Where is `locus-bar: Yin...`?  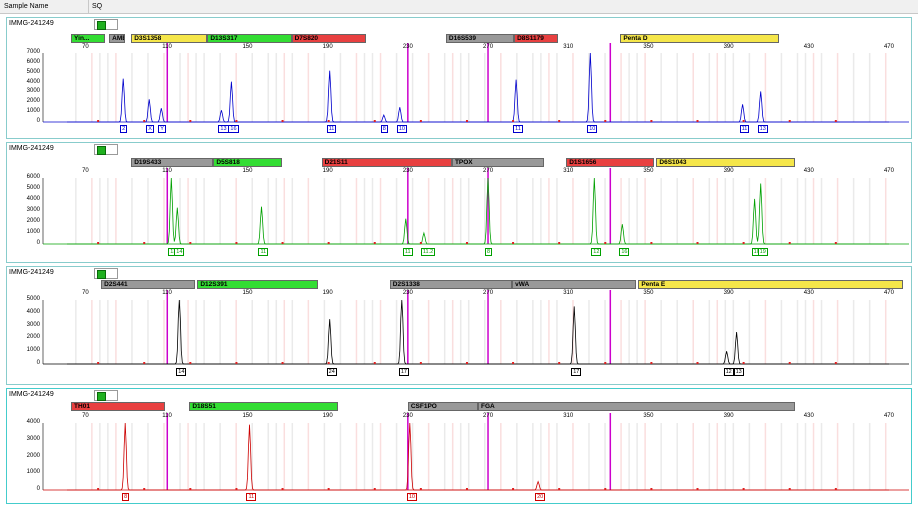 locus-bar: Yin... is located at coordinates (88, 38).